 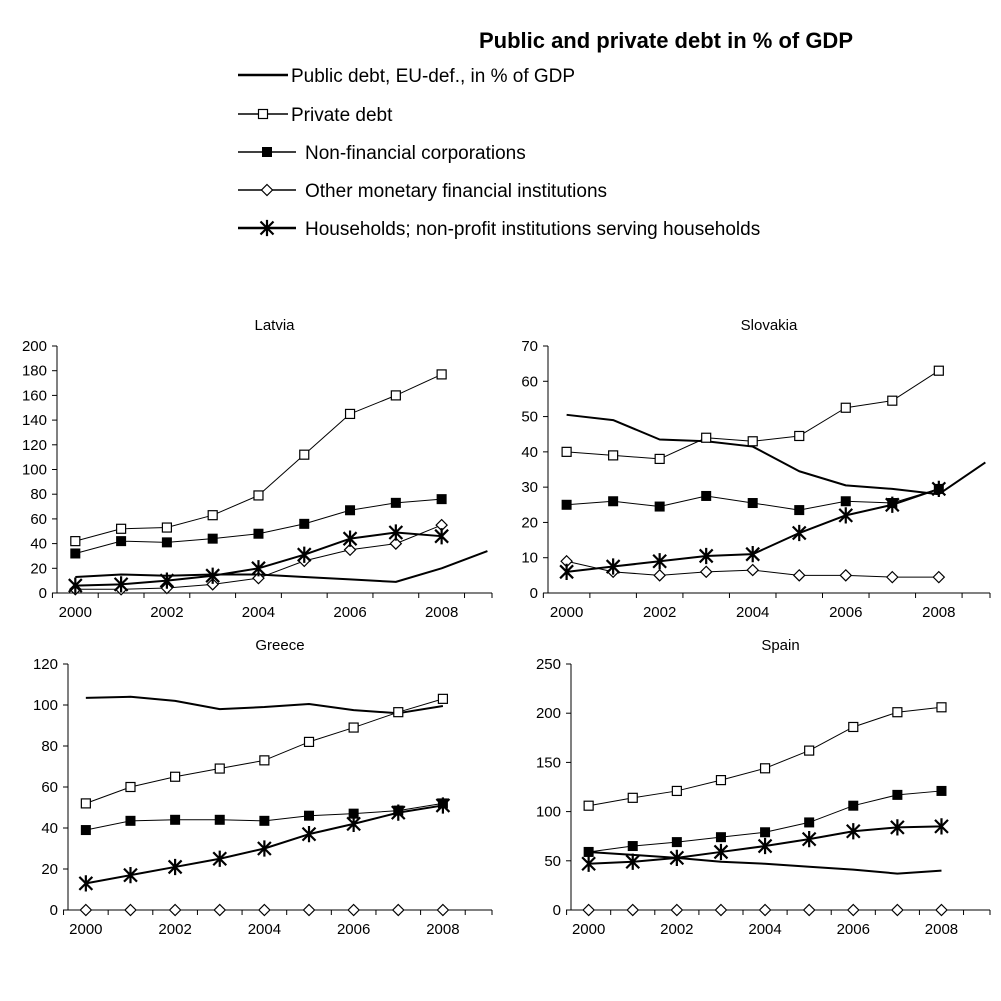 What do you see at coordinates (752, 503) in the screenshot?
I see `point-nfc-slovakia-2004` at bounding box center [752, 503].